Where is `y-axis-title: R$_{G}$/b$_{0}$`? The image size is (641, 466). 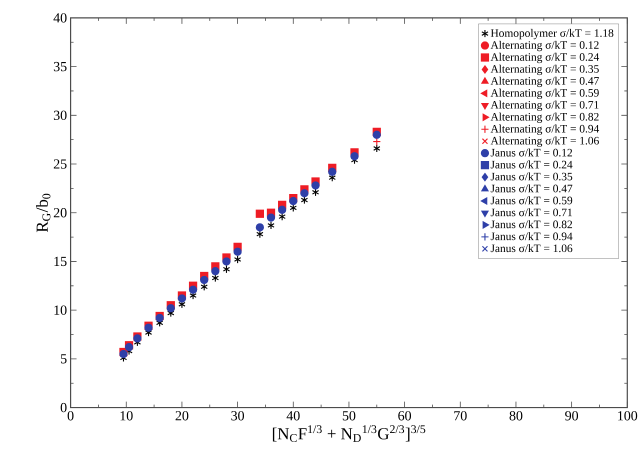 y-axis-title: R$_{G}$/b$_{0}$ is located at coordinates (43, 213).